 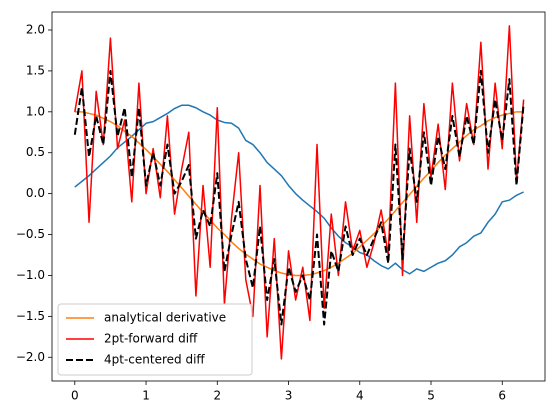 I want to click on legend-label: 4pt-centered diff, so click(x=154, y=360).